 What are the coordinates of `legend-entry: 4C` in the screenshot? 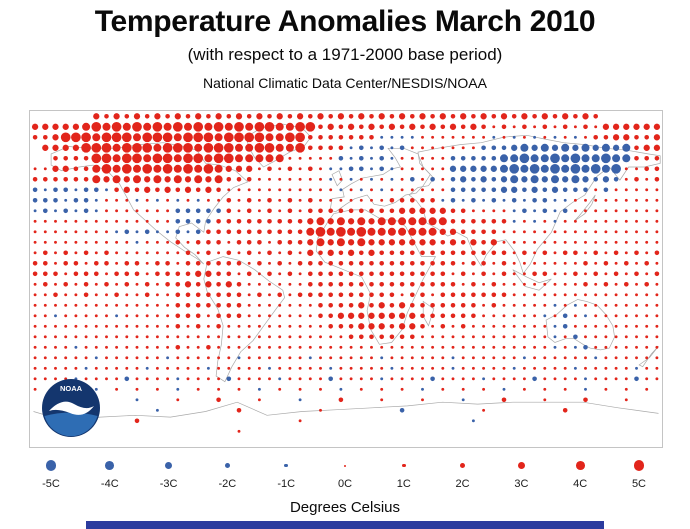 It's located at (580, 474).